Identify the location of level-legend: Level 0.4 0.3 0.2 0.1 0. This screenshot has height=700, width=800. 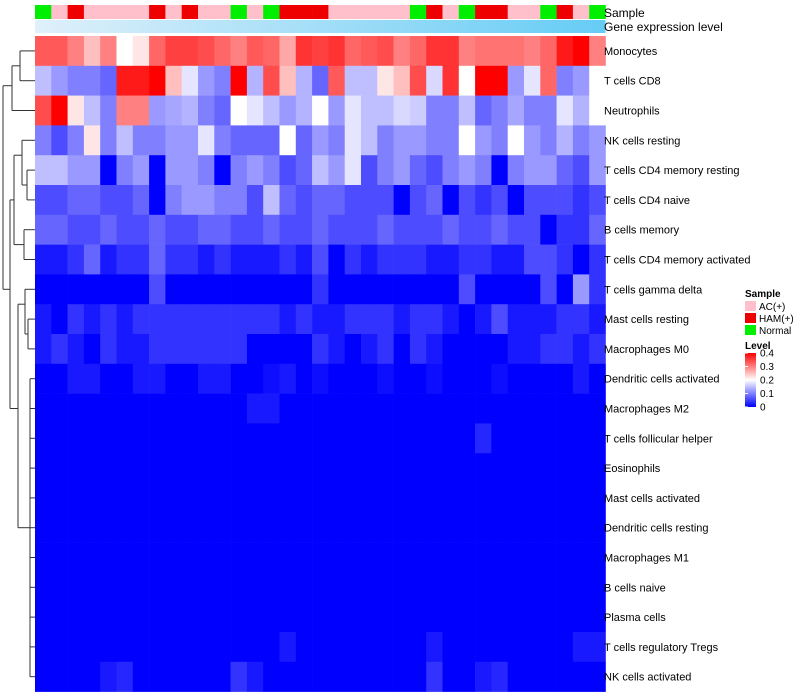
(759, 377).